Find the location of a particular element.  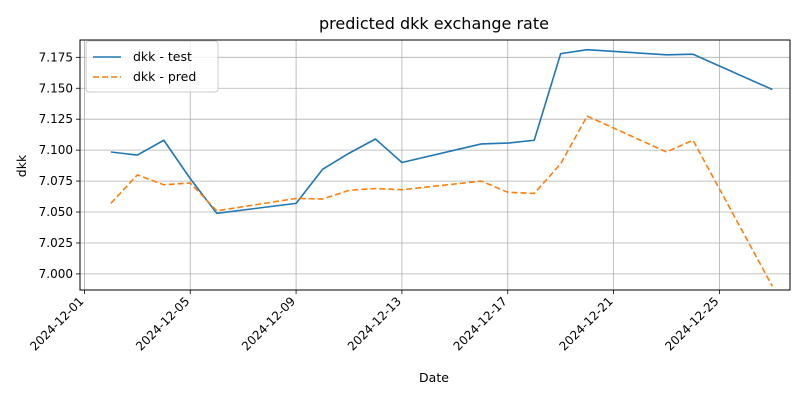

x-tick-label: 2024-12-13 is located at coordinates (374, 323).